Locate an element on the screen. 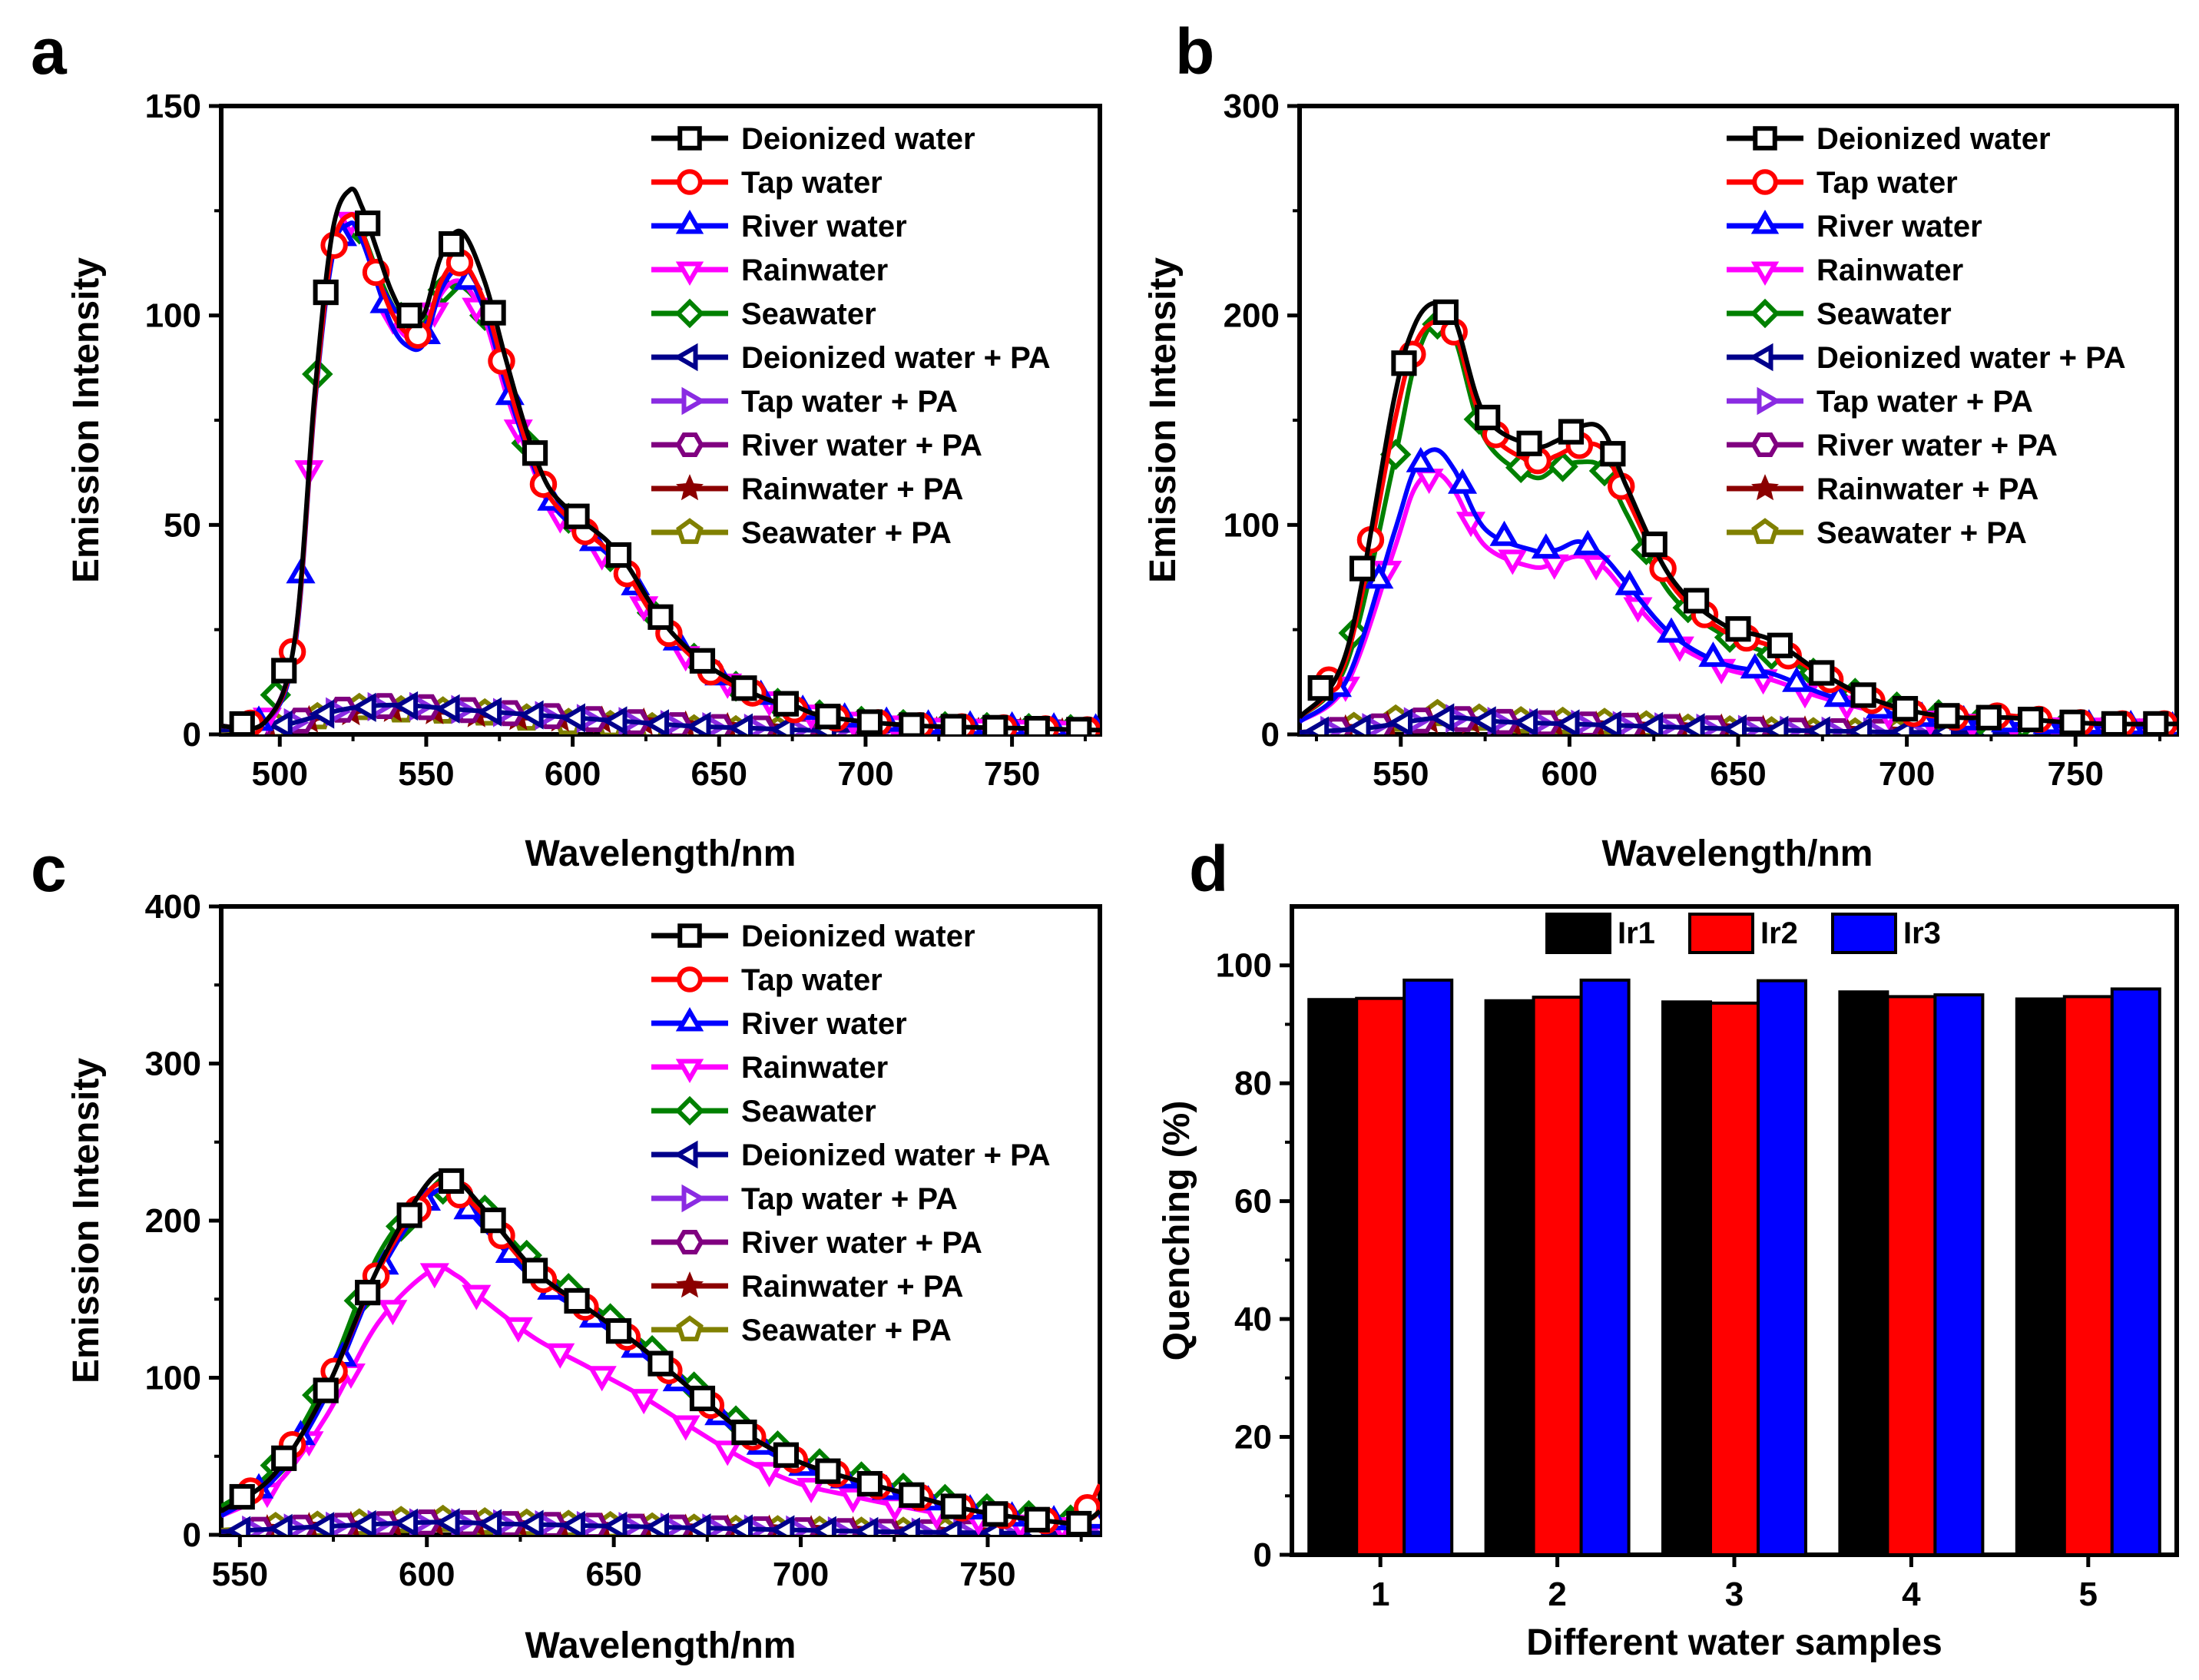 This screenshot has width=2199, height=1680. y-axis-title: Emission Intensity is located at coordinates (1163, 420).